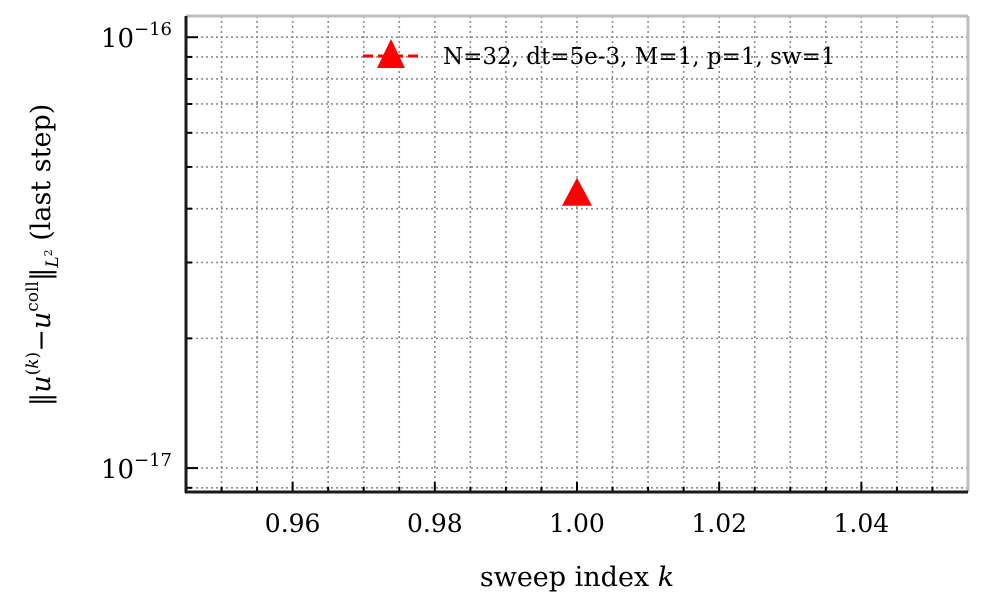 The image size is (985, 614). I want to click on y-tick-label: 10−17, so click(136, 467).